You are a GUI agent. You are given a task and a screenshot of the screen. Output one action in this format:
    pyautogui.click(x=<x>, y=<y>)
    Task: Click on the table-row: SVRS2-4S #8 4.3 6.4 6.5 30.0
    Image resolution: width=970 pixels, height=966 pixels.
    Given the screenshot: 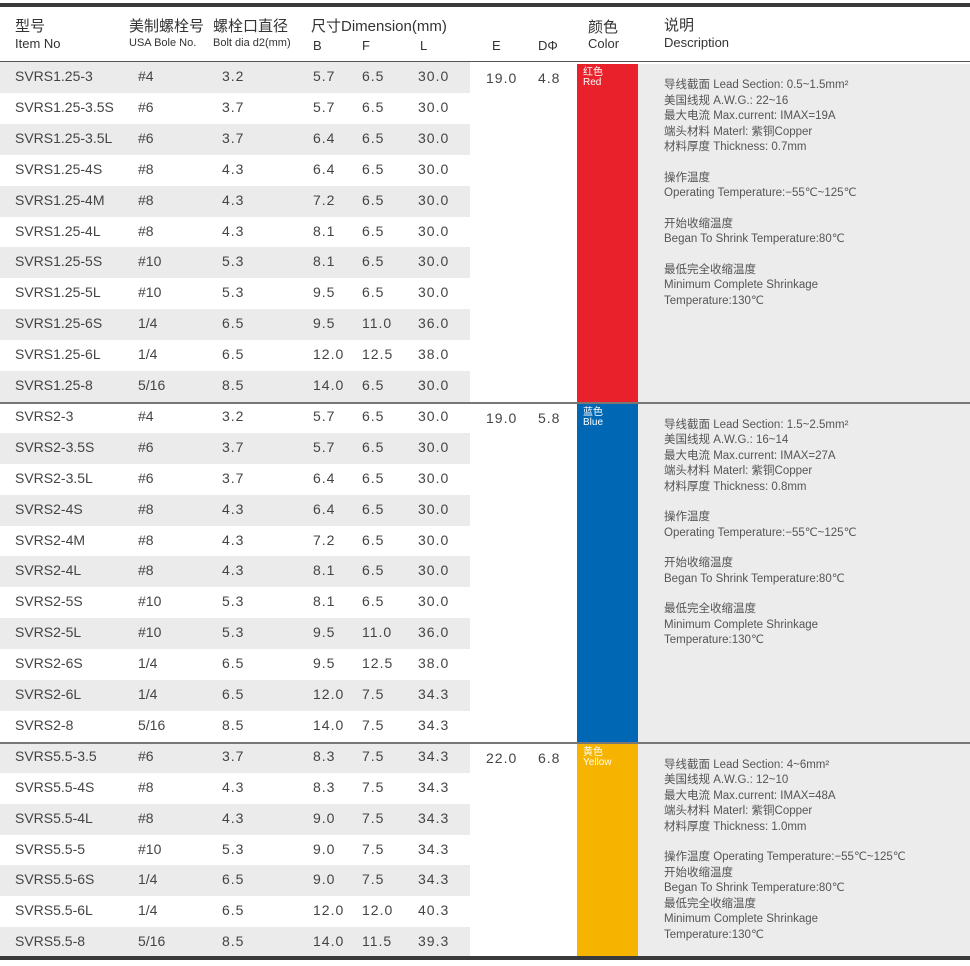 What is the action you would take?
    pyautogui.click(x=235, y=510)
    